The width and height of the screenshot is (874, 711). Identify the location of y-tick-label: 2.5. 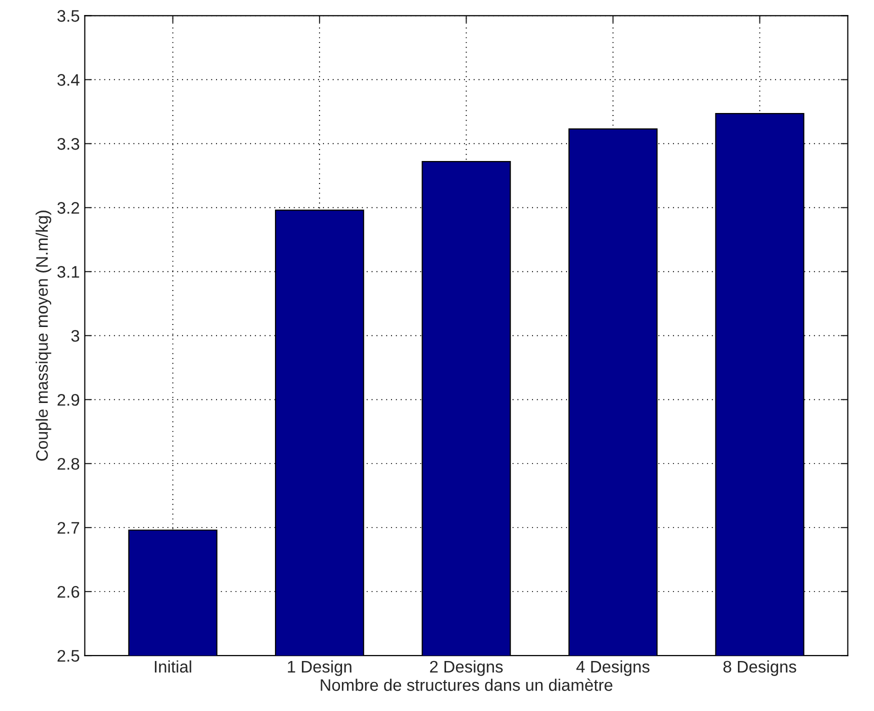
(69, 656).